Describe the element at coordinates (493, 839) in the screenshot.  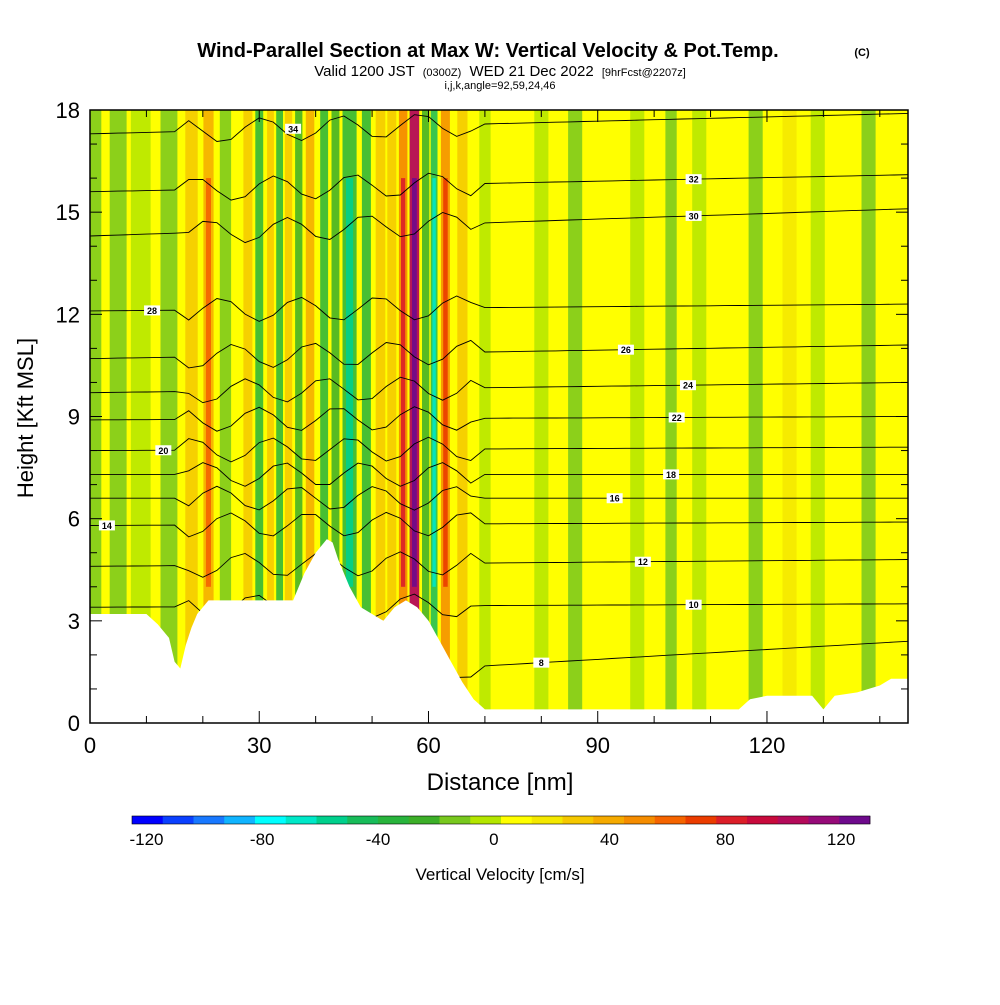
I see `colorbar-tick-label: 0` at that location.